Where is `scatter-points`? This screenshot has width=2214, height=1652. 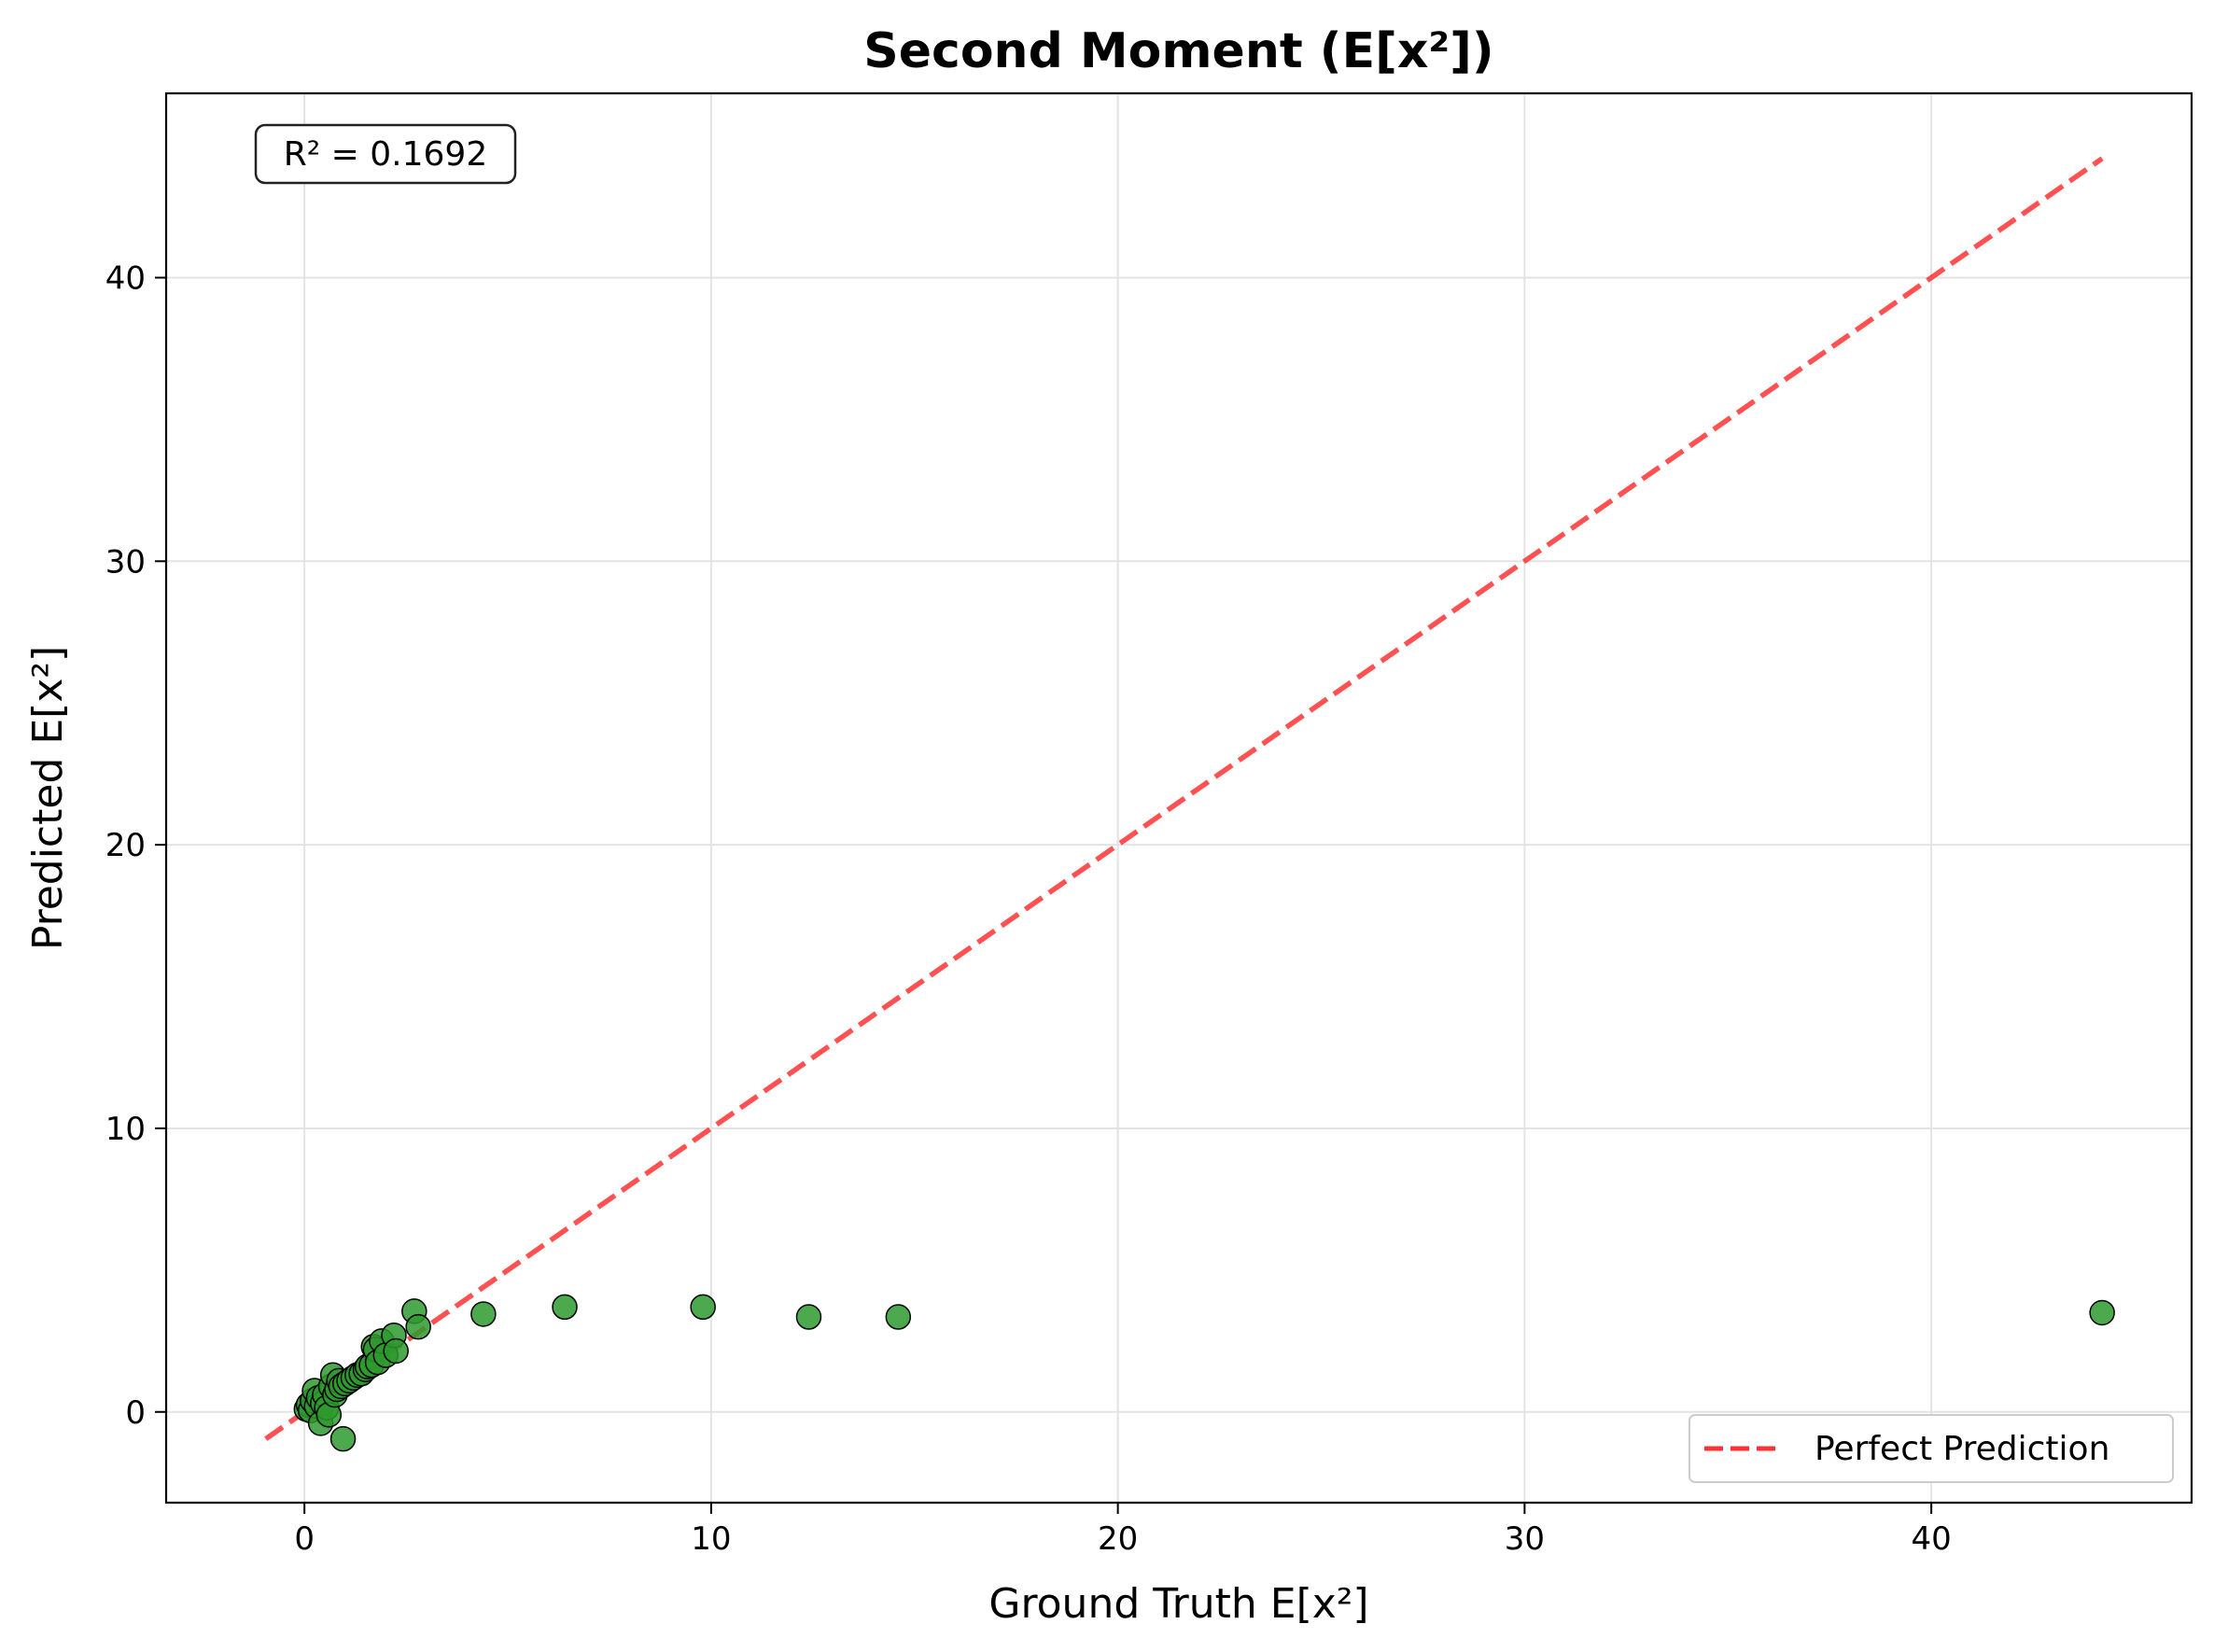
scatter-points is located at coordinates (1204, 1373).